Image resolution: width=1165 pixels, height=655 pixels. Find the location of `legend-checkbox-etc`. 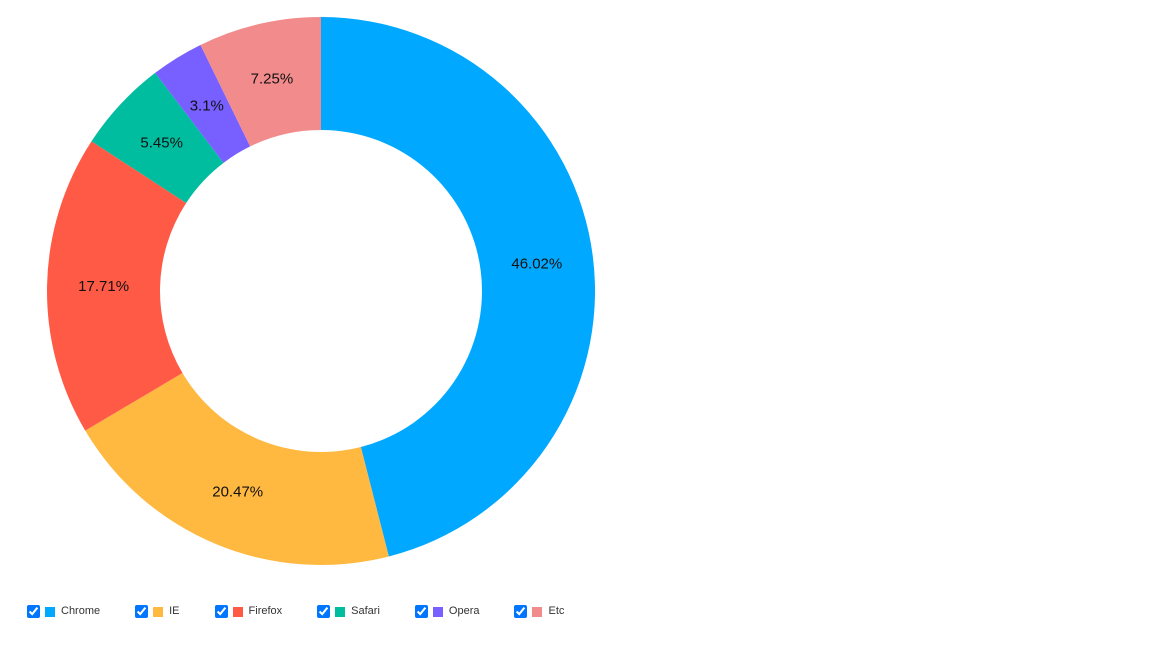

legend-checkbox-etc is located at coordinates (521, 611).